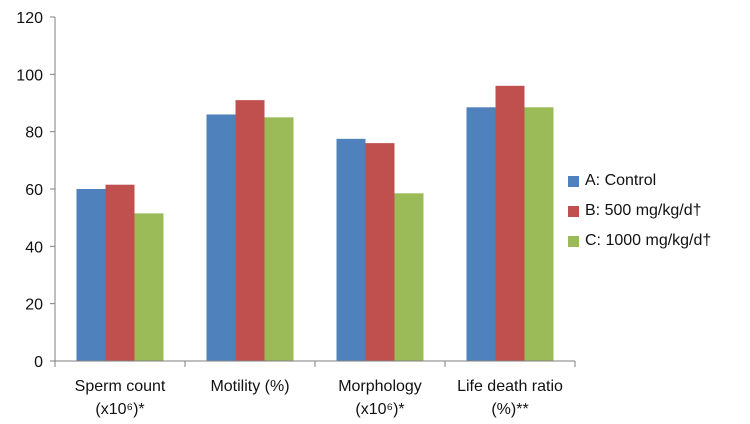 This screenshot has width=750, height=424. What do you see at coordinates (621, 180) in the screenshot?
I see `legend-label: A: Control` at bounding box center [621, 180].